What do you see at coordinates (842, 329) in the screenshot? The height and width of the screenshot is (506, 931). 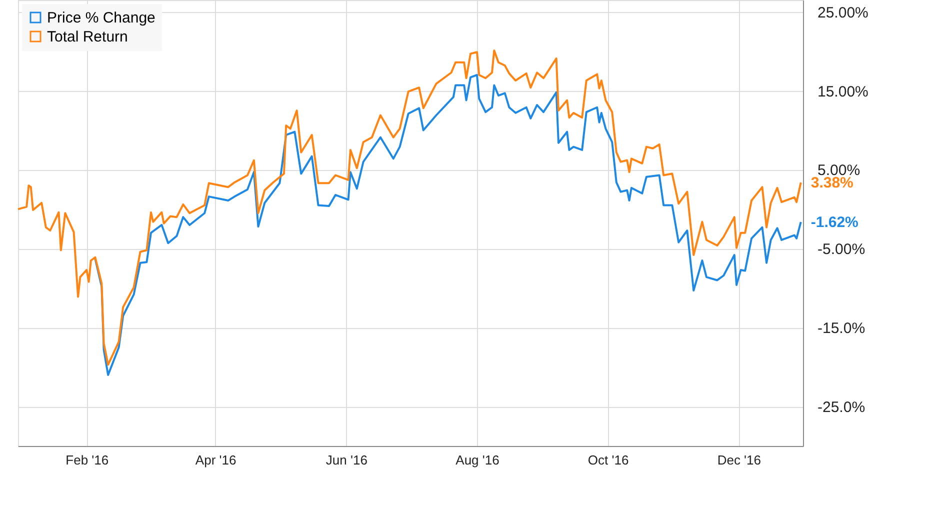 I see `y-tick-label: -15.0%` at bounding box center [842, 329].